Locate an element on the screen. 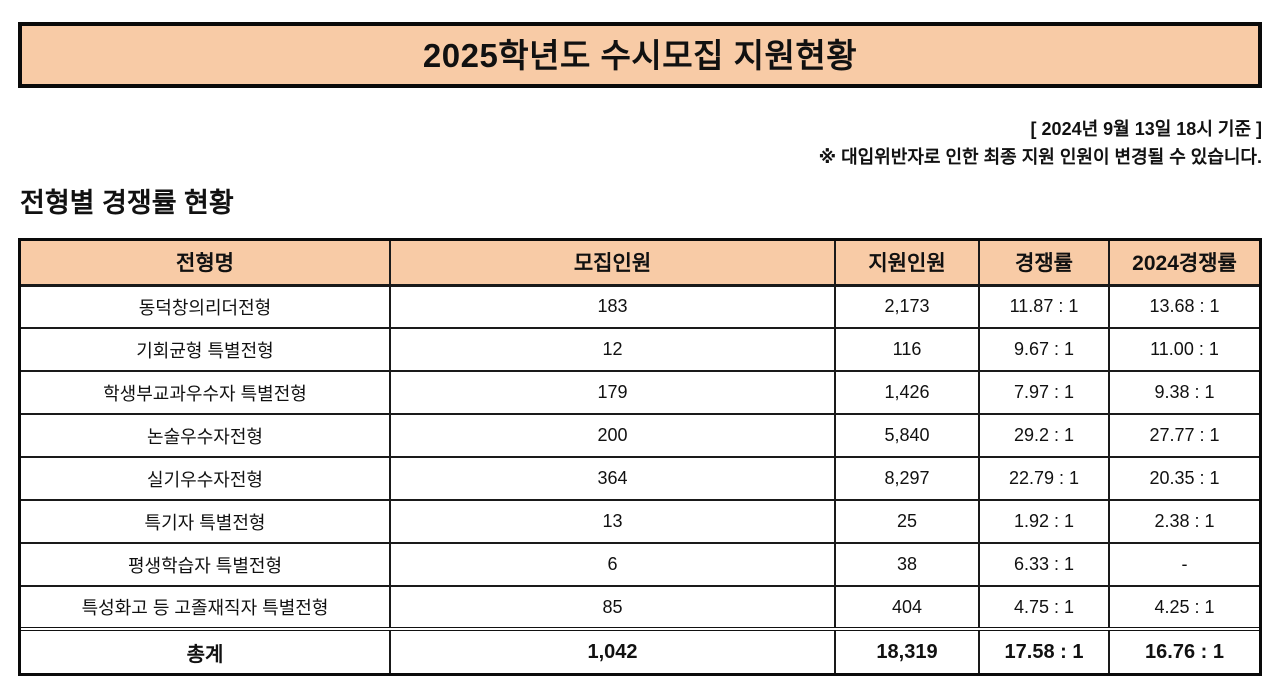 This screenshot has width=1280, height=690. cell-prev-ratio: 4.25 : 1 is located at coordinates (1184, 608).